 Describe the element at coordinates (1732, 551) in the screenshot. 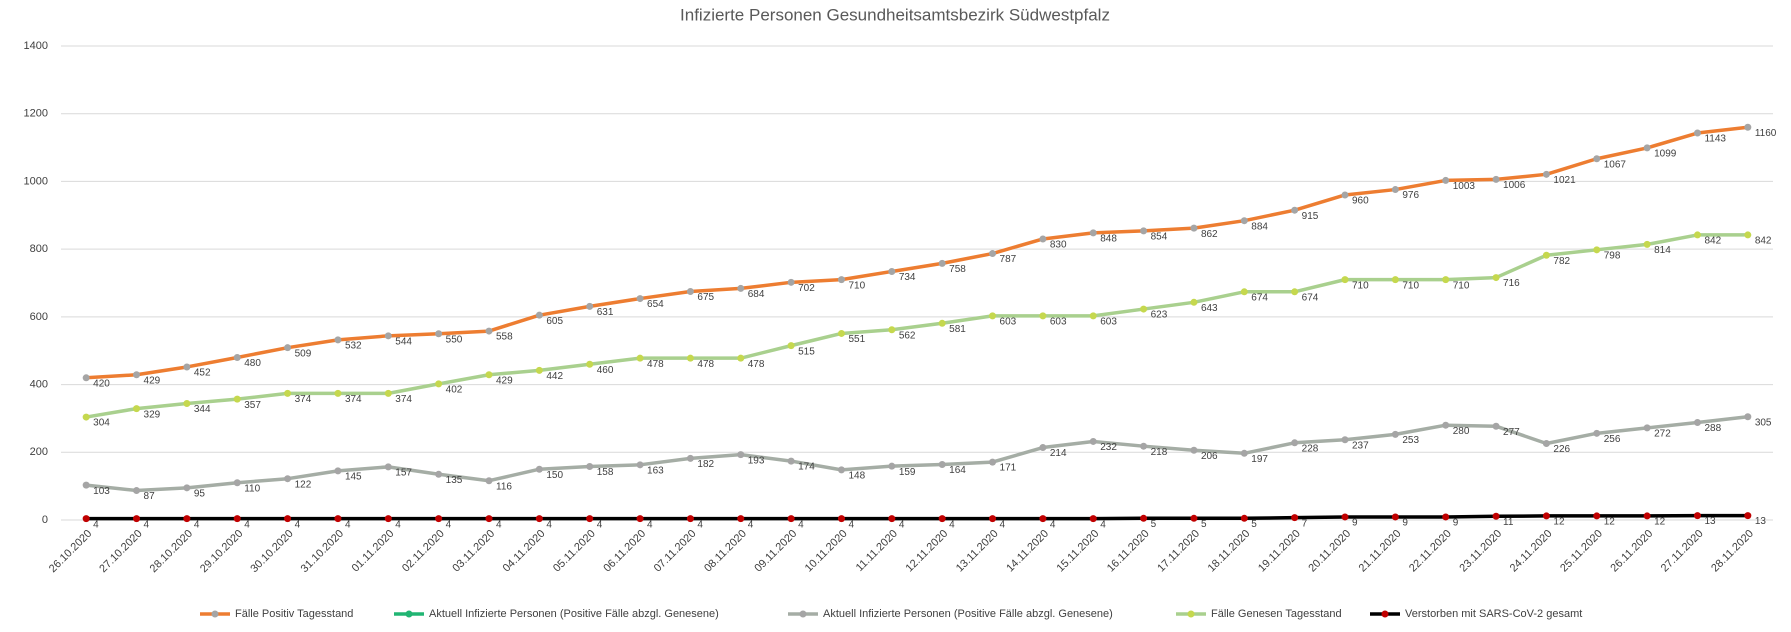

I see `x-tick-label: 28.11.2020` at that location.